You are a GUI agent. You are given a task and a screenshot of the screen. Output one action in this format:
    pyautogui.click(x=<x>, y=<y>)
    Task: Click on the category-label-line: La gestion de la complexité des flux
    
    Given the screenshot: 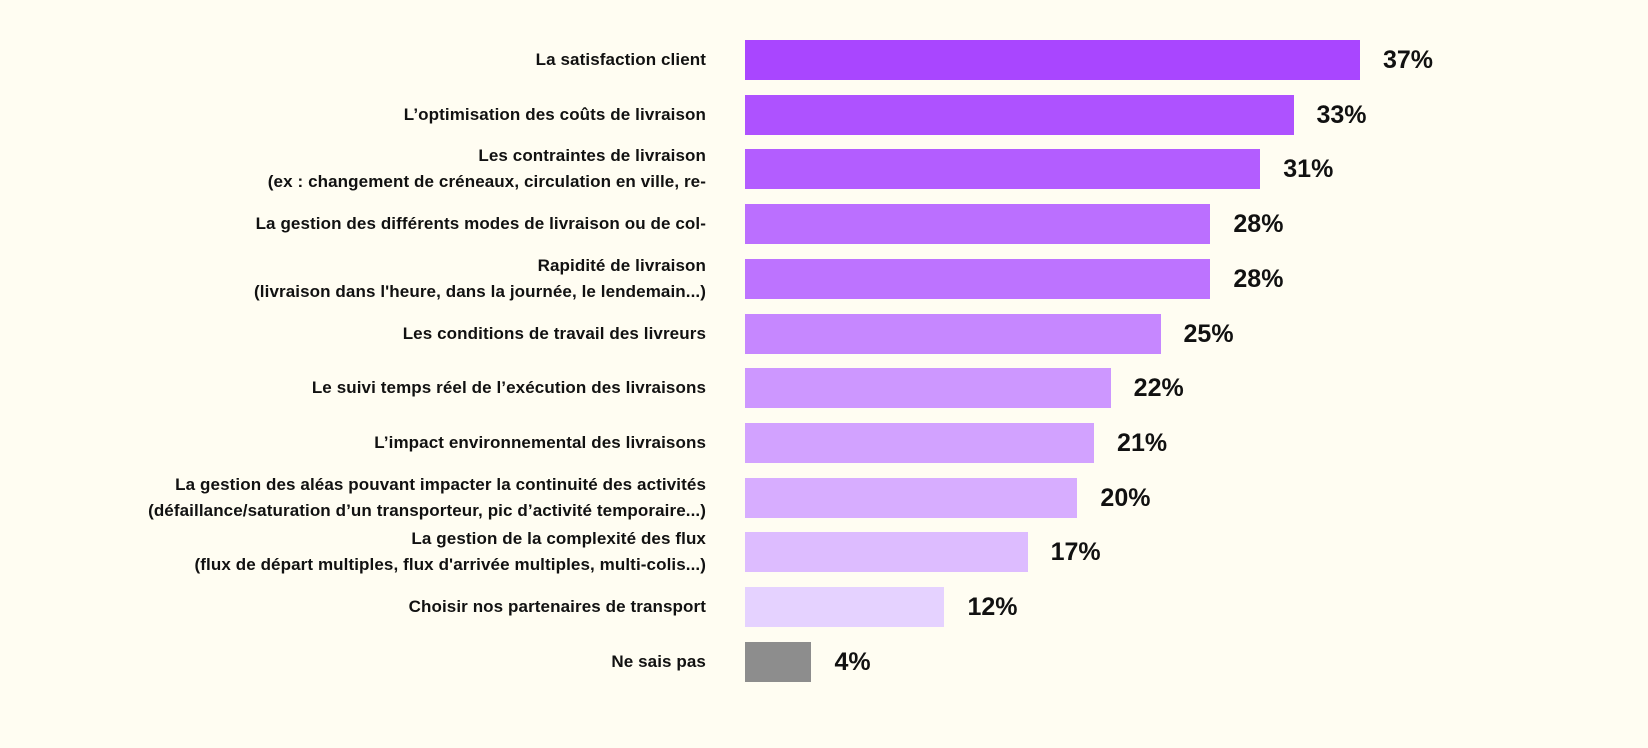 What is the action you would take?
    pyautogui.click(x=558, y=539)
    